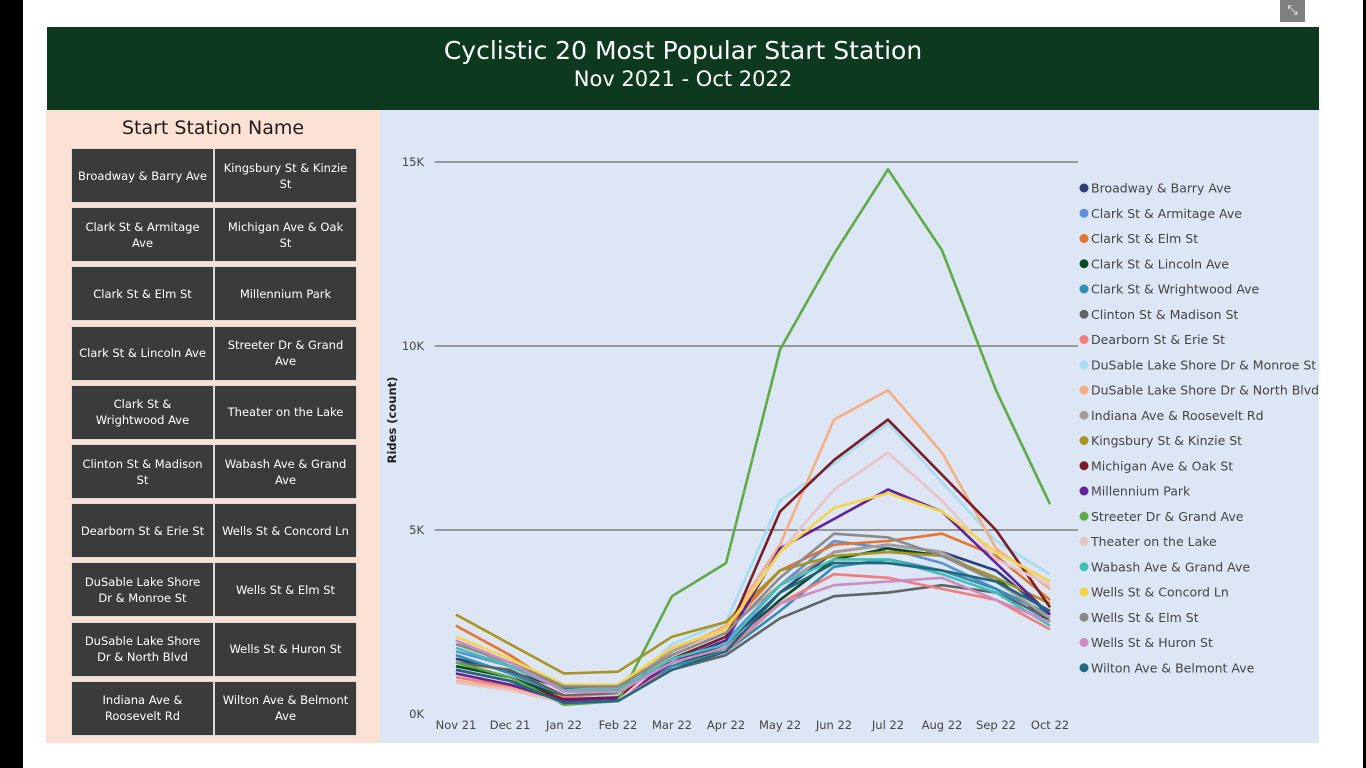  Describe the element at coordinates (1145, 617) in the screenshot. I see `legend-entry: Wells St & Elm St` at that location.